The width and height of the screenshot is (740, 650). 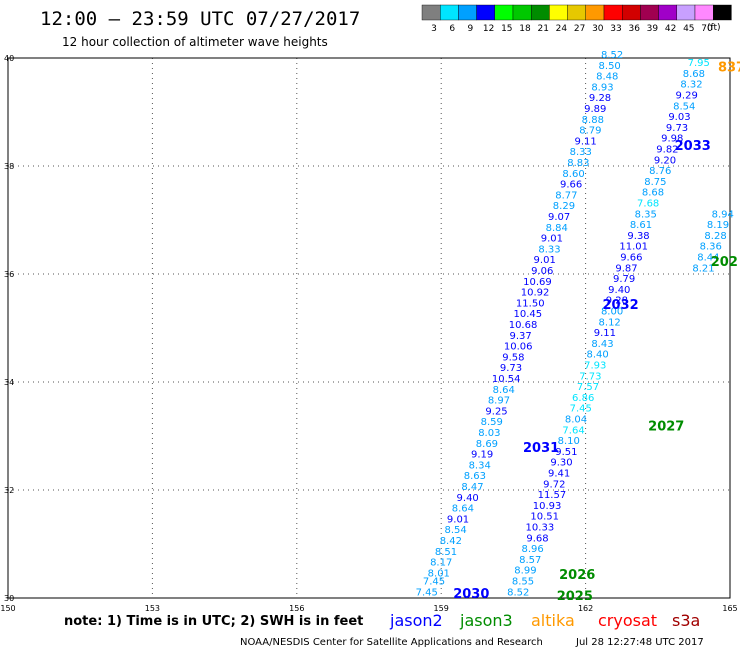 What do you see at coordinates (523, 325) in the screenshot?
I see `wave-height-value: 10.68` at bounding box center [523, 325].